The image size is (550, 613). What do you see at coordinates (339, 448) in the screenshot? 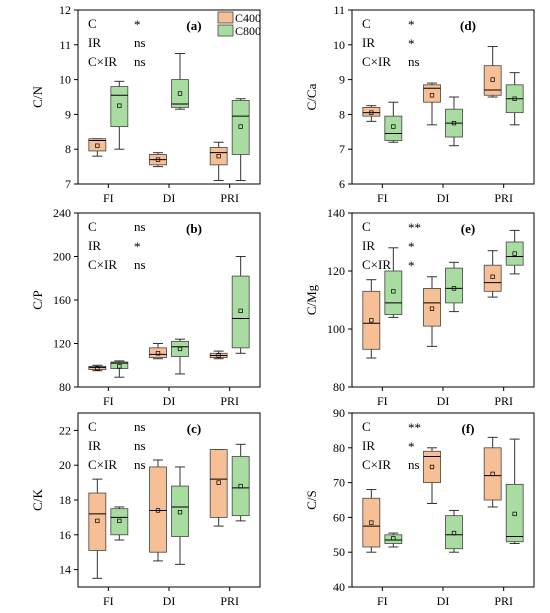
I see `y-tick-label: 80` at bounding box center [339, 448].